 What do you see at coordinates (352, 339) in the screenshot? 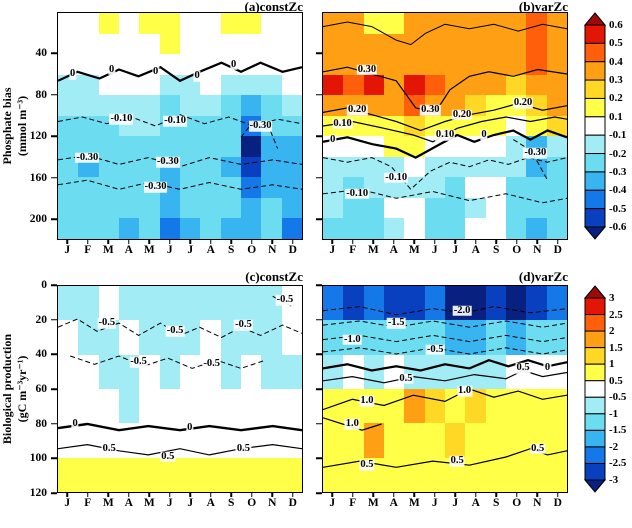
I see `contour-label: -1.0` at bounding box center [352, 339].